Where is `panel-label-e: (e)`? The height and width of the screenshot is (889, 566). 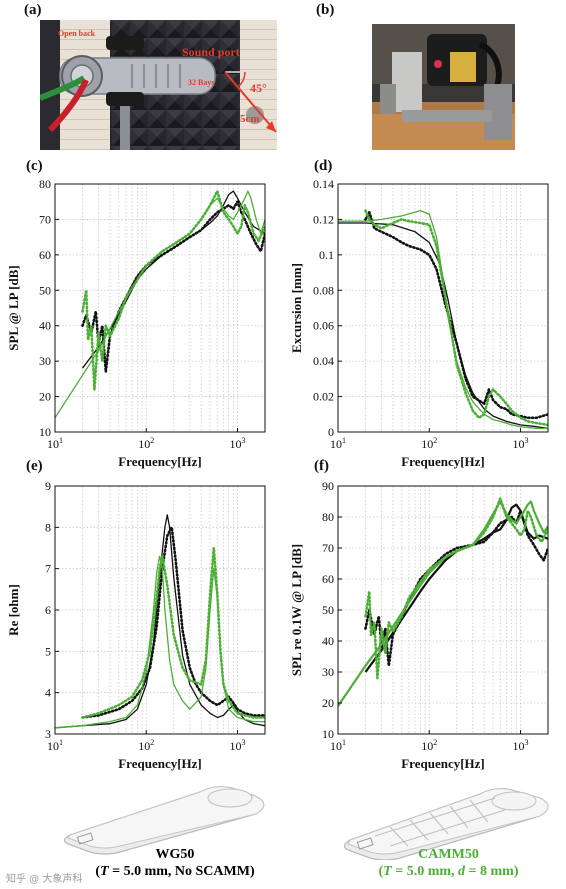 panel-label-e: (e) is located at coordinates (34, 466).